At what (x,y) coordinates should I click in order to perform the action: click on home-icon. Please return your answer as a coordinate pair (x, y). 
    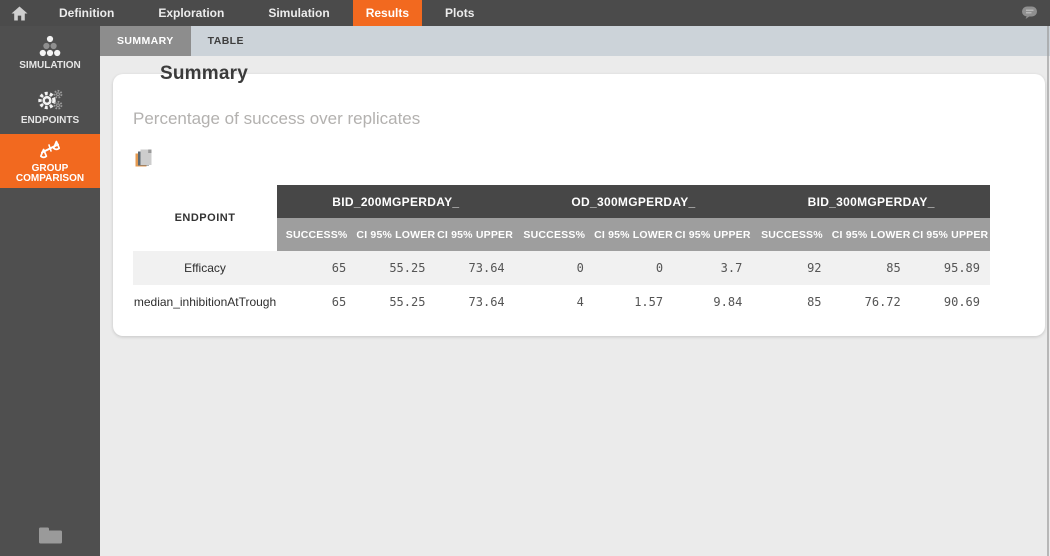
    Looking at the image, I should click on (19, 13).